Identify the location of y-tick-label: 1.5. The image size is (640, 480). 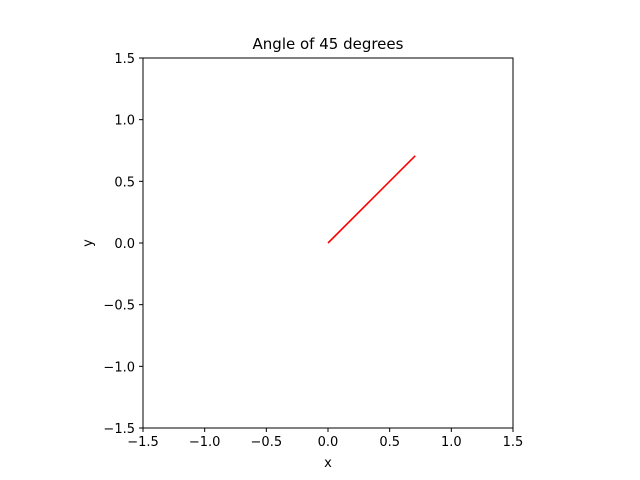
(124, 59).